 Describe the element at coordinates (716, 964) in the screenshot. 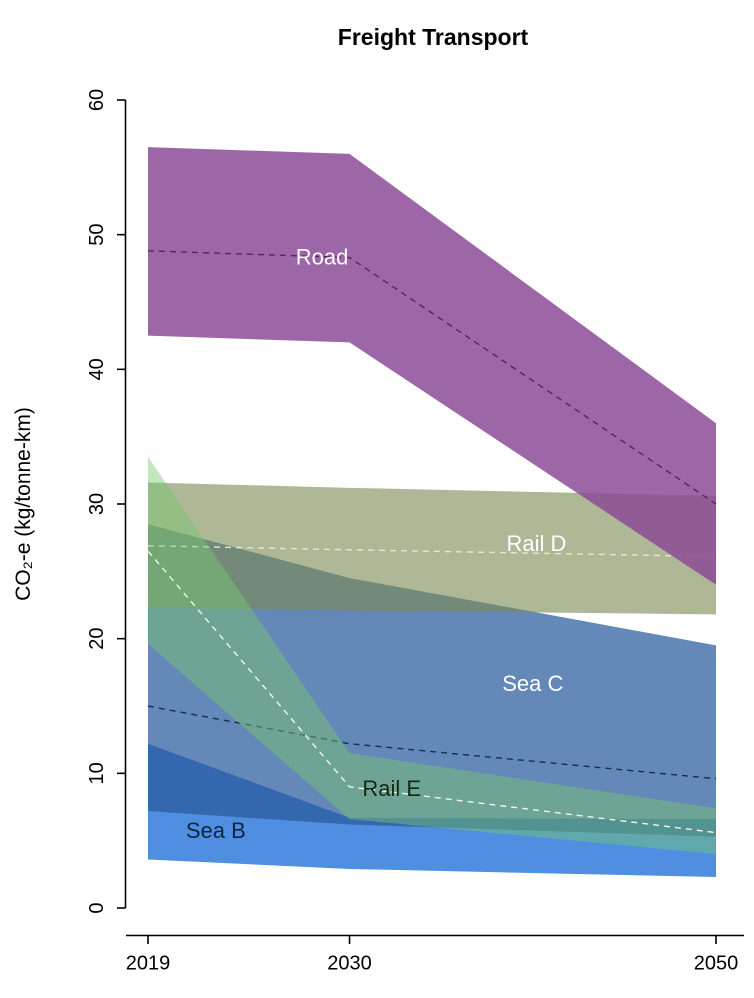

I see `x-tick-label: 2050` at that location.